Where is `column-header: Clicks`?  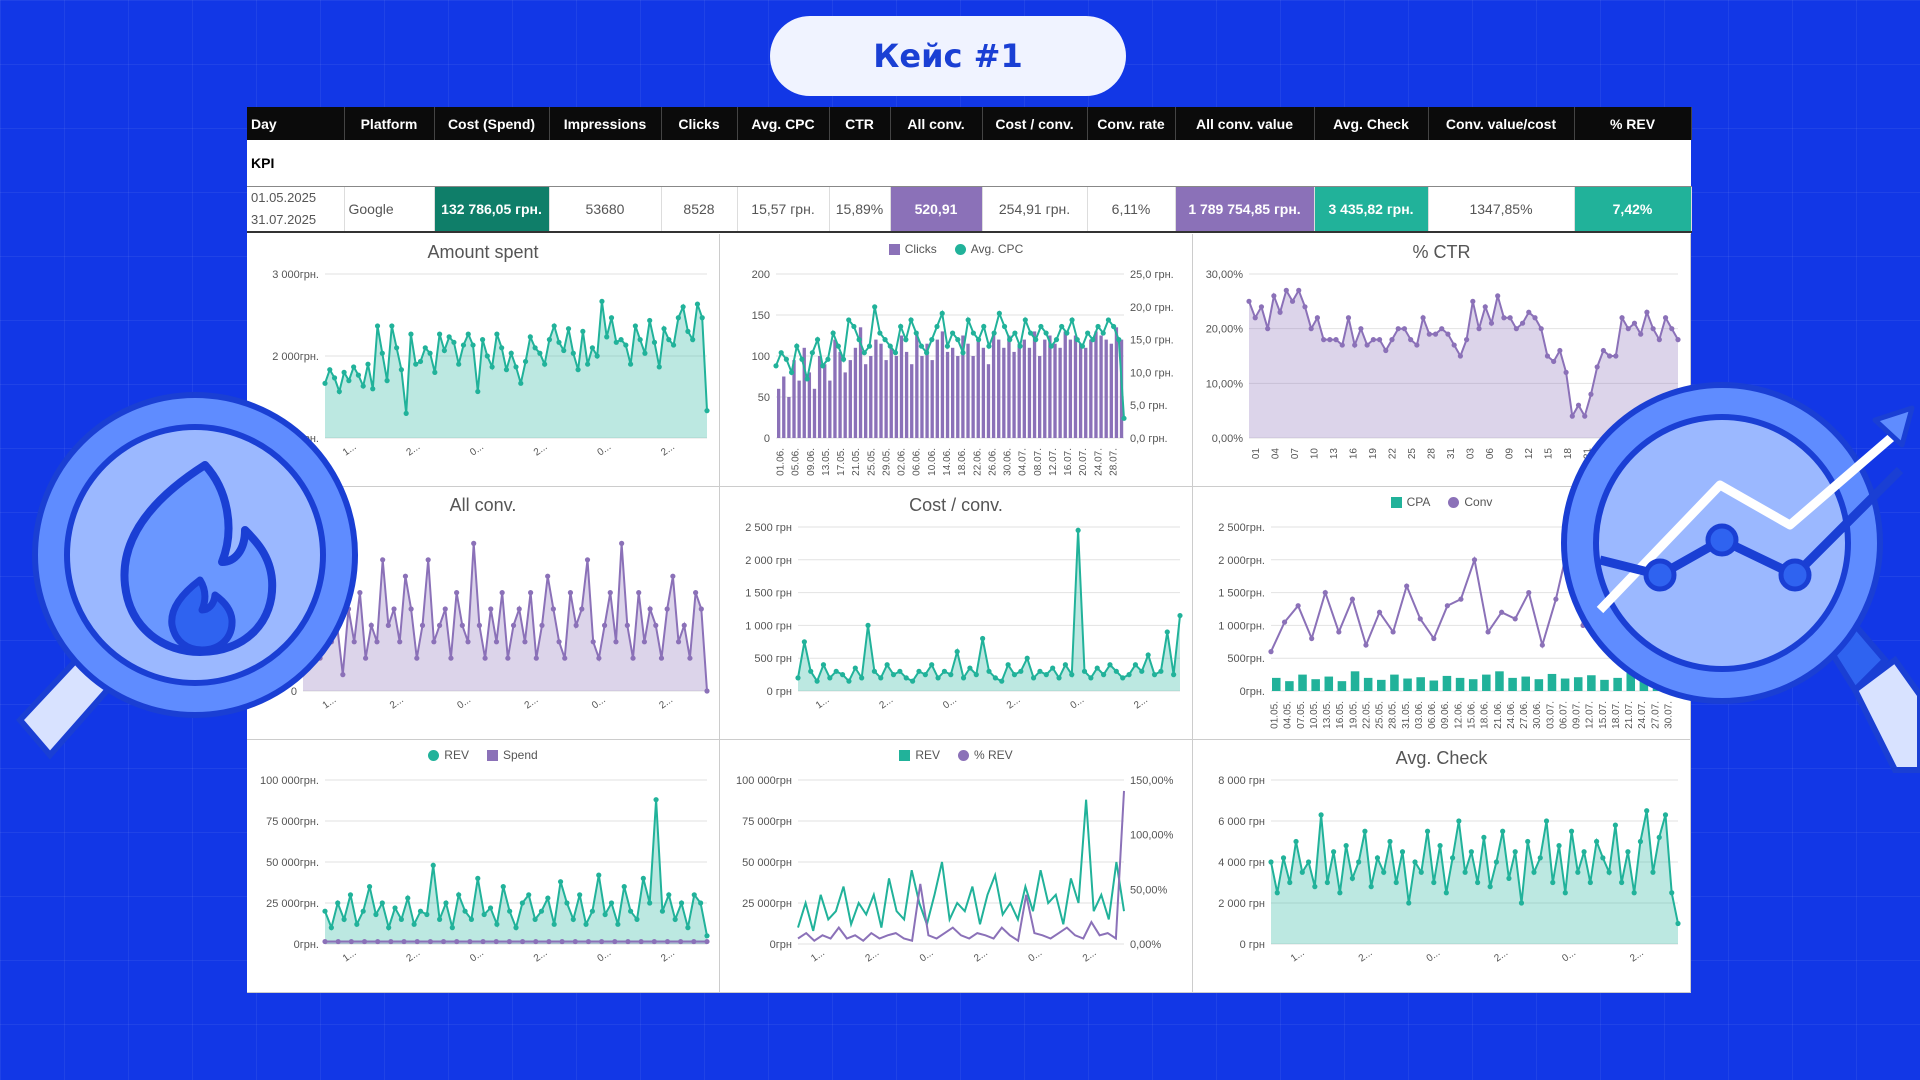
column-header: Clicks is located at coordinates (699, 123).